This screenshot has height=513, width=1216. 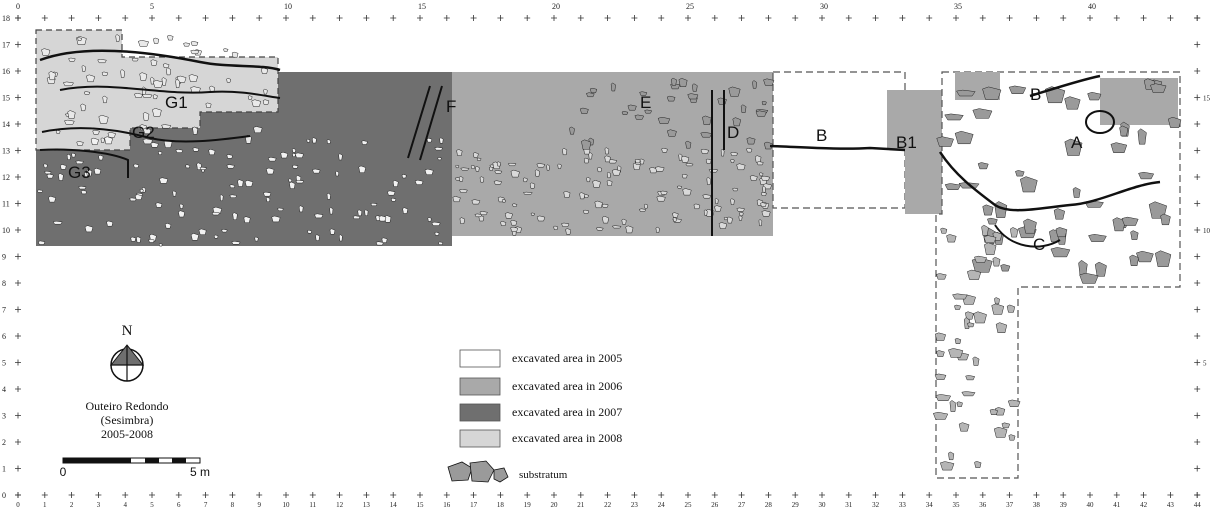 I want to click on axis-bottom-label: 39, so click(x=1064, y=505).